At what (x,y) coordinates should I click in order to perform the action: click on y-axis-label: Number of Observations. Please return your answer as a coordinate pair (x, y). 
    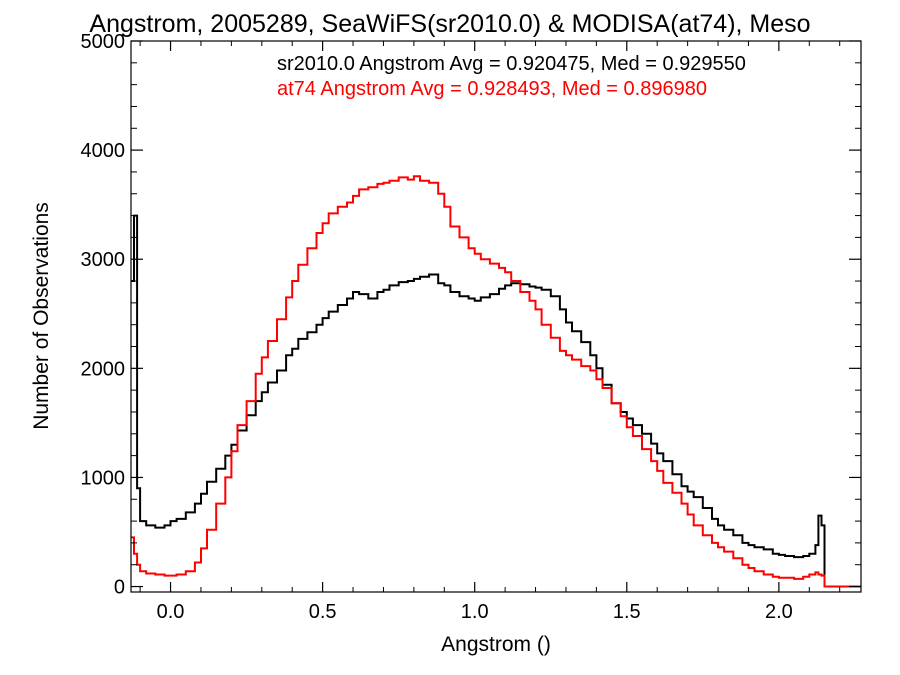
    Looking at the image, I should click on (41, 316).